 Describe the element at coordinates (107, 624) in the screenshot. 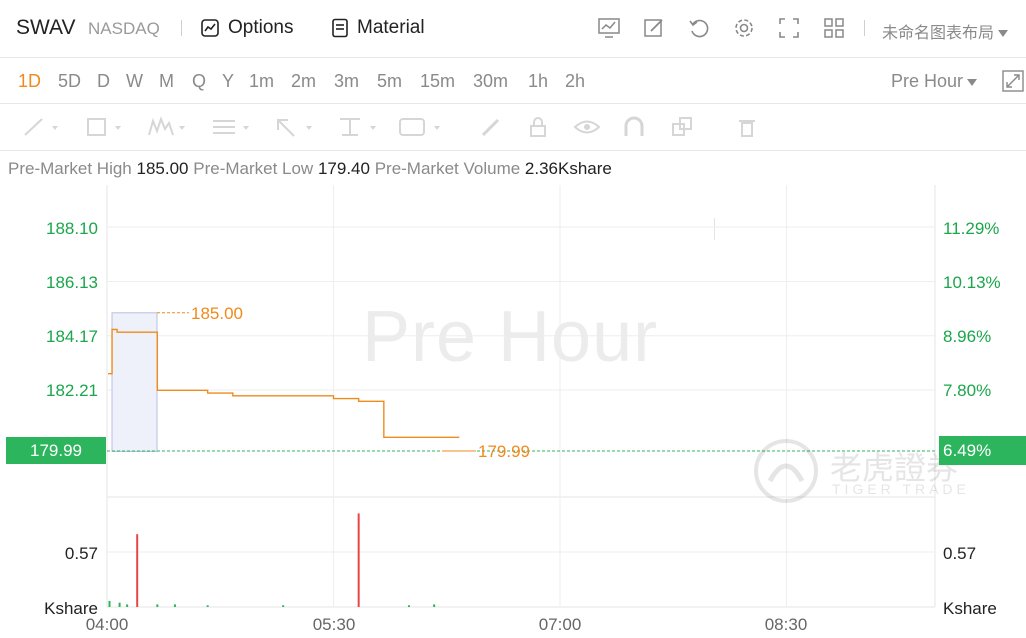

I see `time-axis-label: 04:00` at that location.